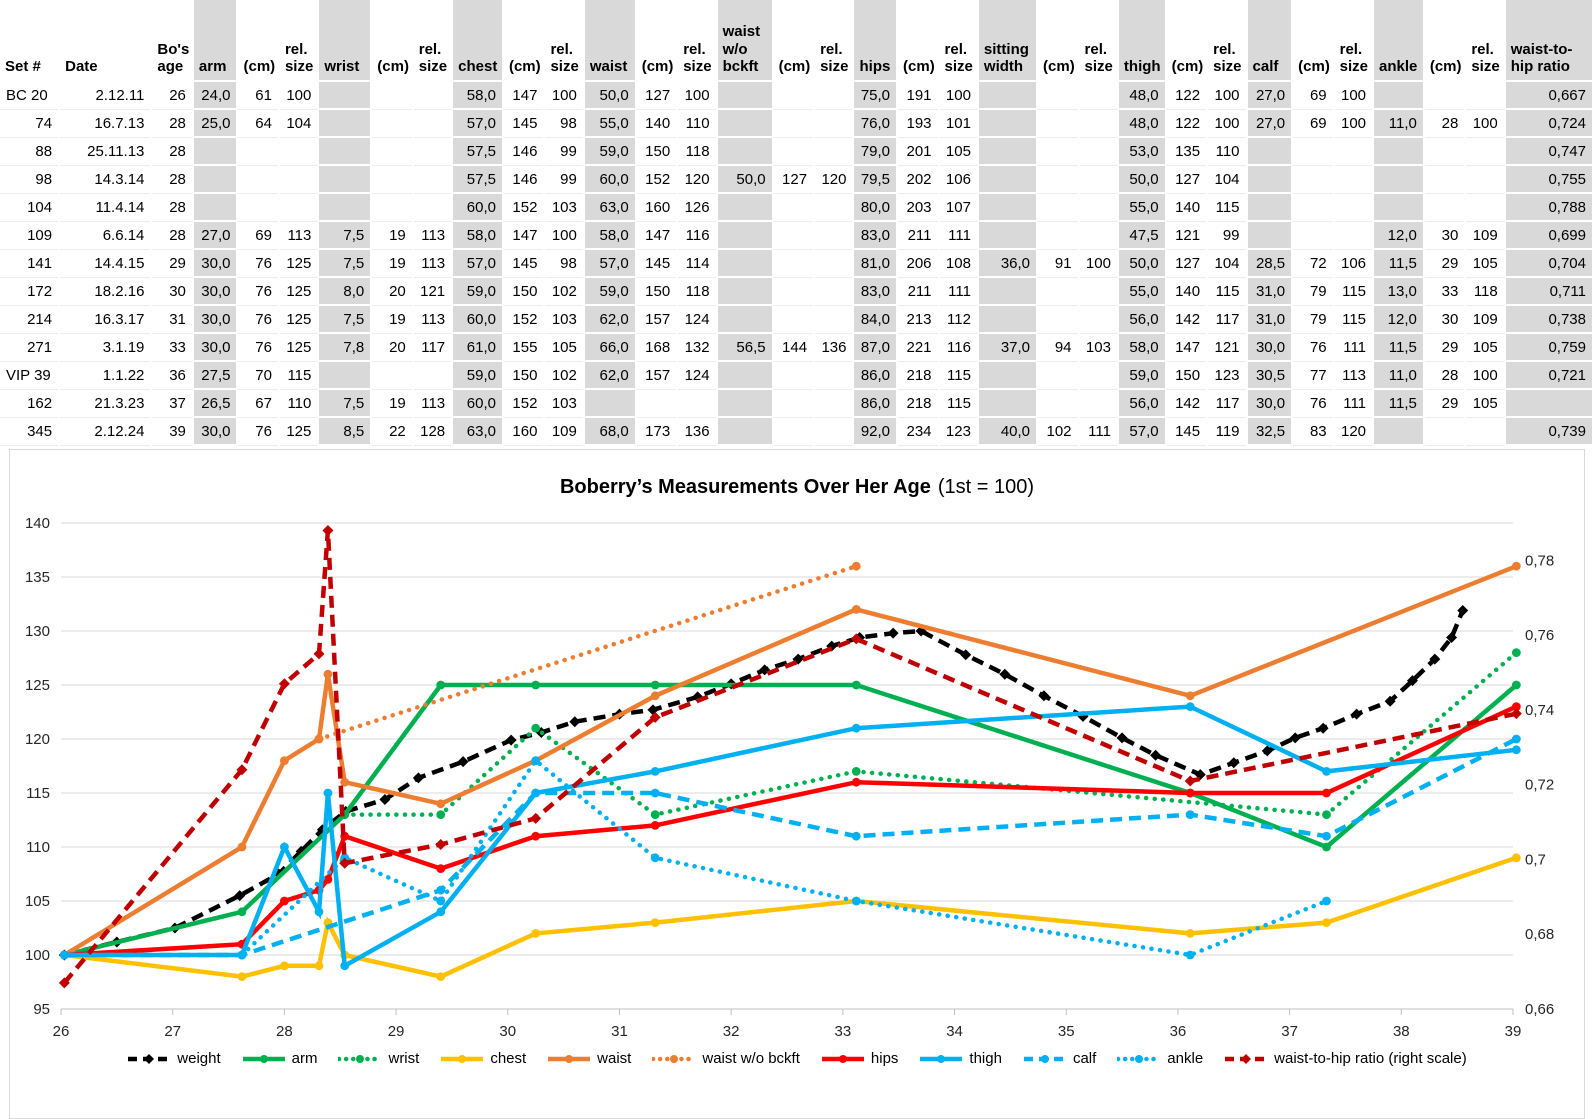  Describe the element at coordinates (215, 375) in the screenshot. I see `table-cell: 27,5` at that location.